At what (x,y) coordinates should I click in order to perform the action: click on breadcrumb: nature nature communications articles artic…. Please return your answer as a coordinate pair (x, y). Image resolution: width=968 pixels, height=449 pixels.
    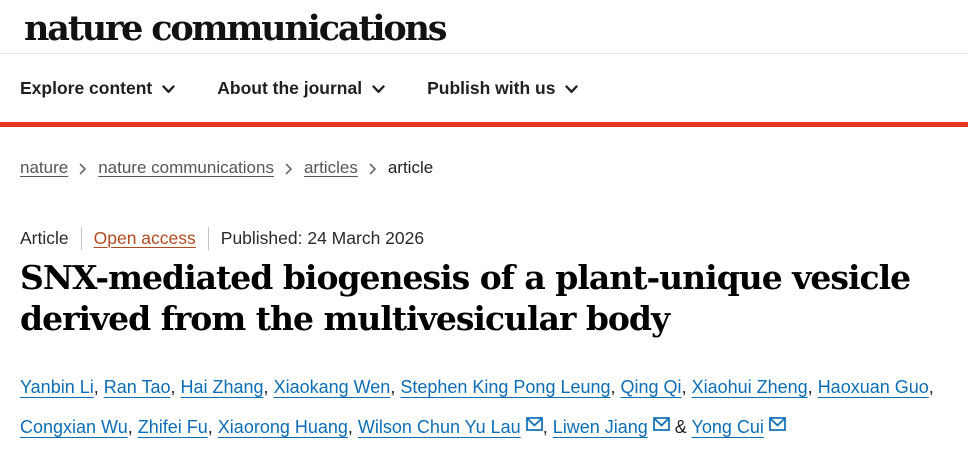
    Looking at the image, I should click on (491, 168).